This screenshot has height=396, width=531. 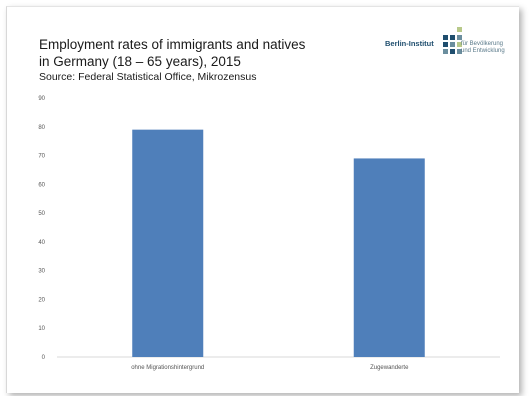 I want to click on logo-name: Berlin-Institut, so click(x=409, y=43).